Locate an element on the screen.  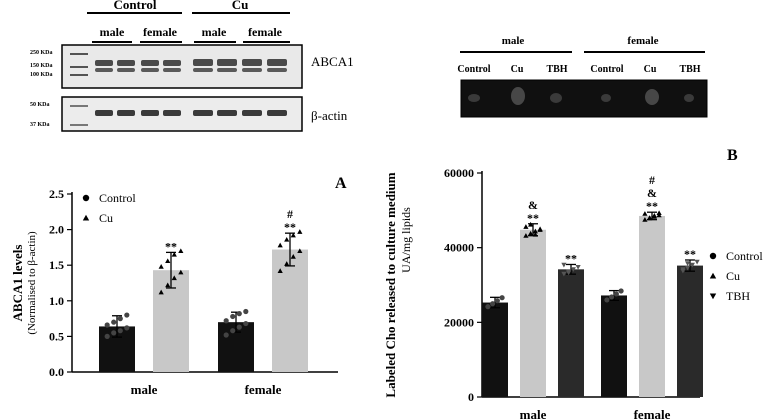
blot-group-cu: Cu is located at coordinates (240, 6).